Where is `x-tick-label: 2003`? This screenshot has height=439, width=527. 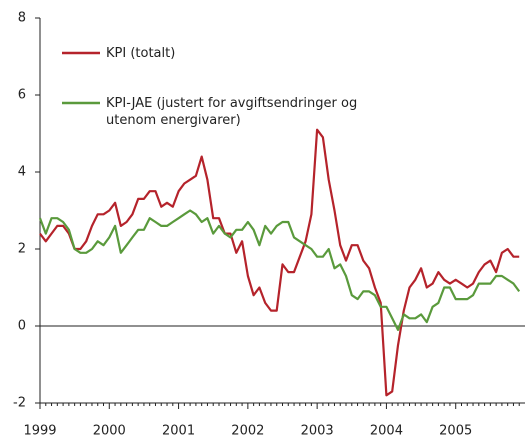 x-tick-label: 2003 is located at coordinates (317, 431).